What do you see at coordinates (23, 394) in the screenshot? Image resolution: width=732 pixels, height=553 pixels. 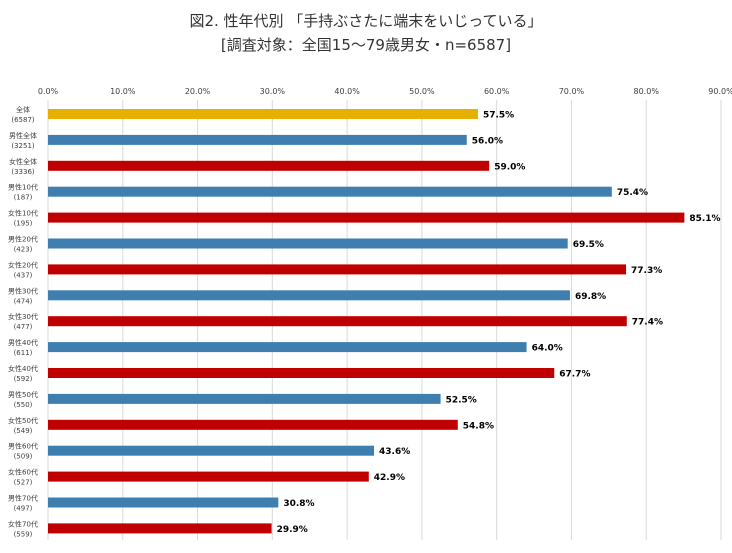 I see `category-label: 男性50代` at bounding box center [23, 394].